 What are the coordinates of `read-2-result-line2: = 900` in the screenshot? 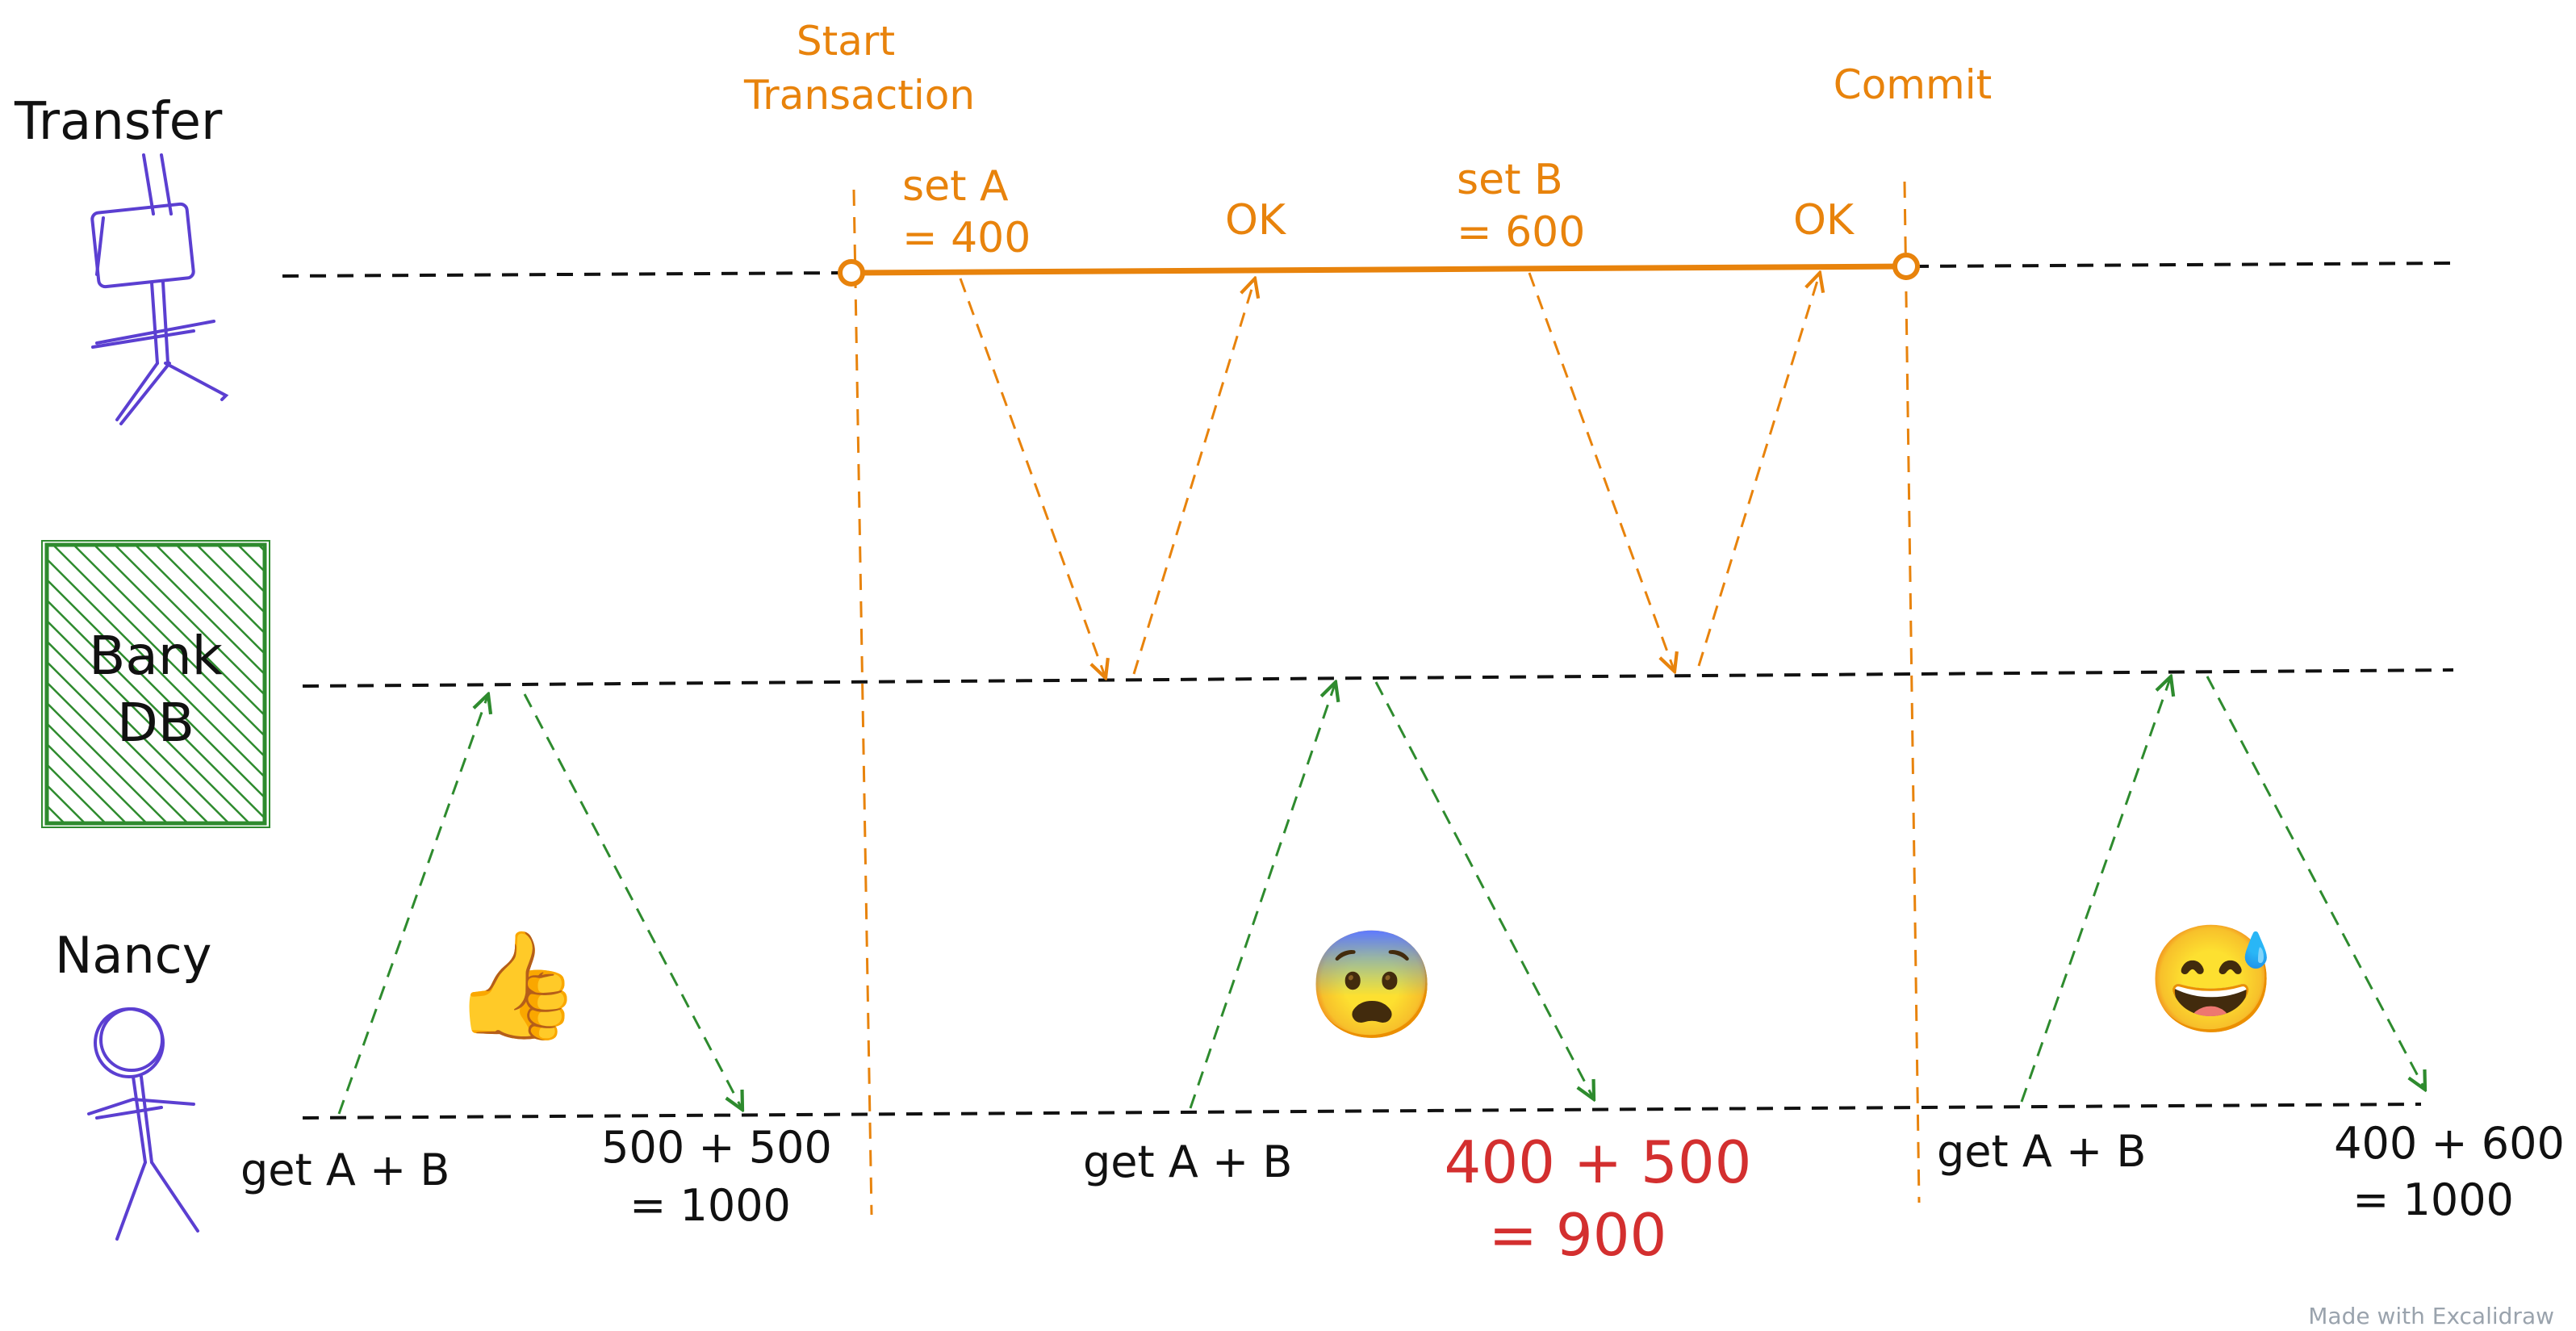 It's located at (1578, 1235).